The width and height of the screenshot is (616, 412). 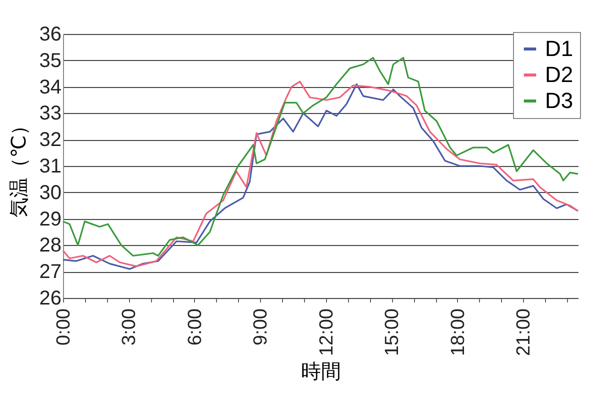 I want to click on legend-label: D2, so click(x=559, y=74).